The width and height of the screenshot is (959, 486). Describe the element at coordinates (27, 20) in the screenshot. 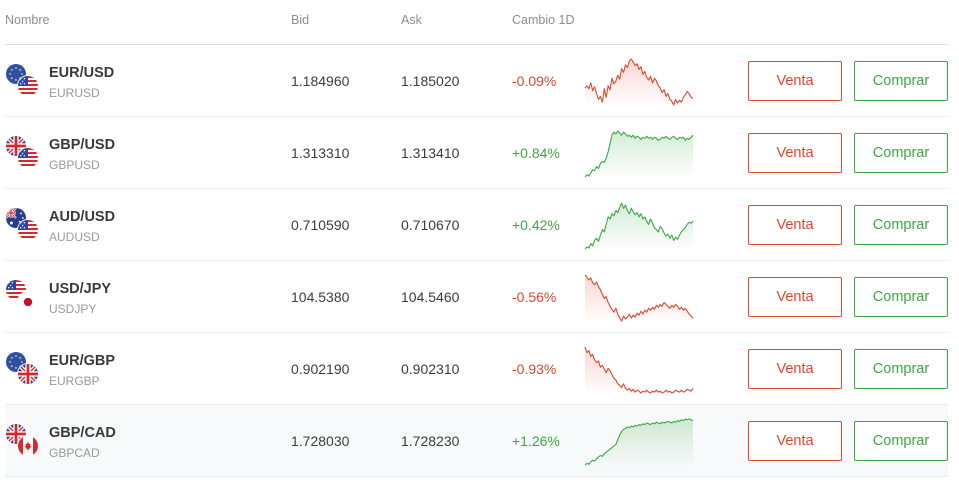

I see `column-header-name: Nombre` at that location.